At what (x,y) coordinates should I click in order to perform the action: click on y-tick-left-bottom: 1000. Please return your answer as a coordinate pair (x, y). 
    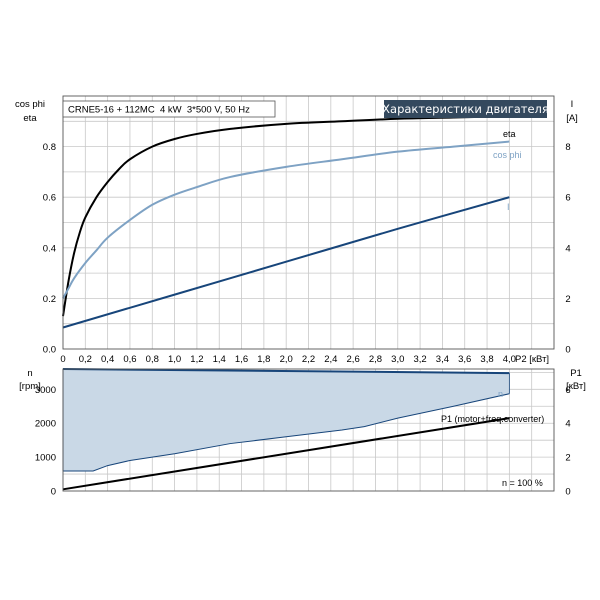
    Looking at the image, I should click on (45, 458).